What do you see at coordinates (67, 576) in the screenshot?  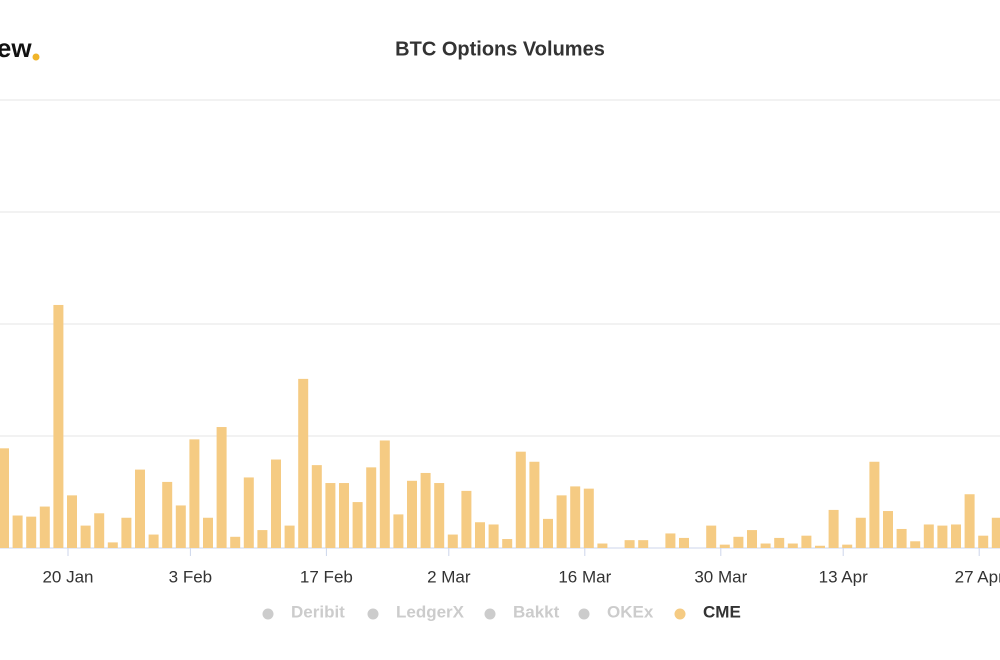 I see `x-tick-label: 20 Jan` at bounding box center [67, 576].